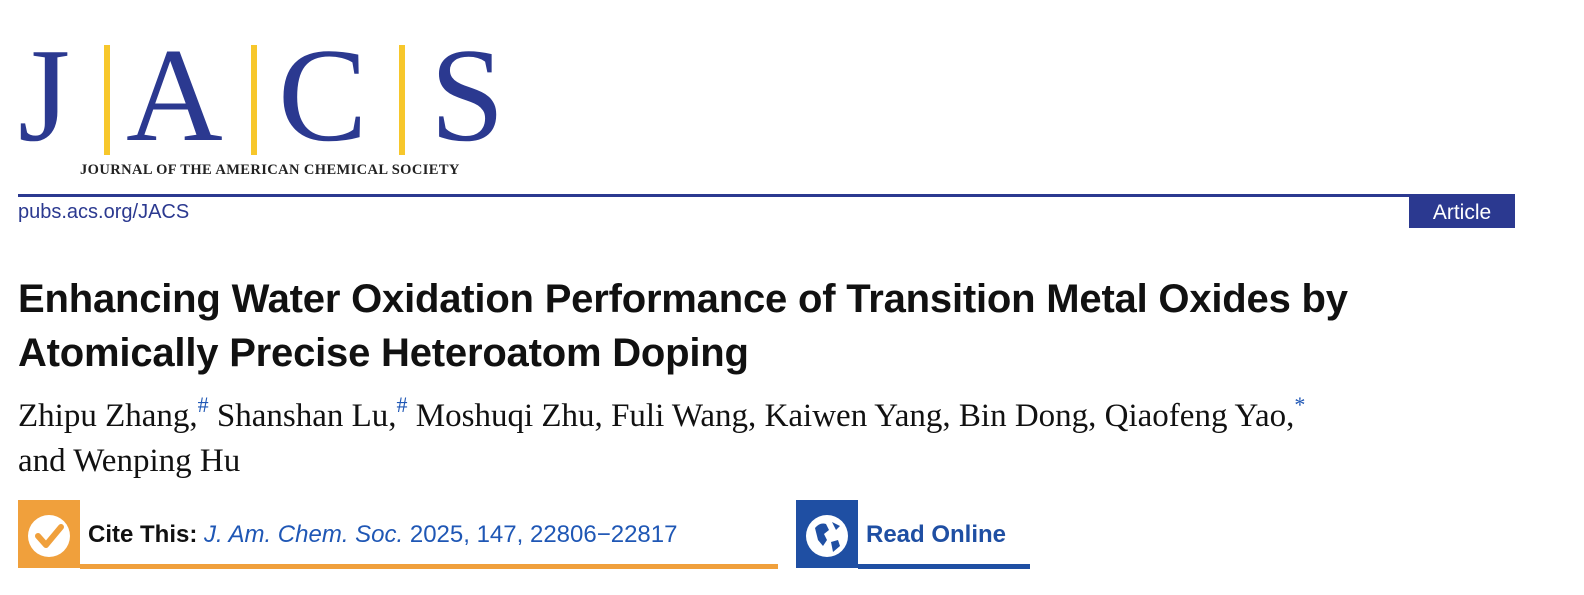  What do you see at coordinates (936, 534) in the screenshot?
I see `read-online-link: Read Online` at bounding box center [936, 534].